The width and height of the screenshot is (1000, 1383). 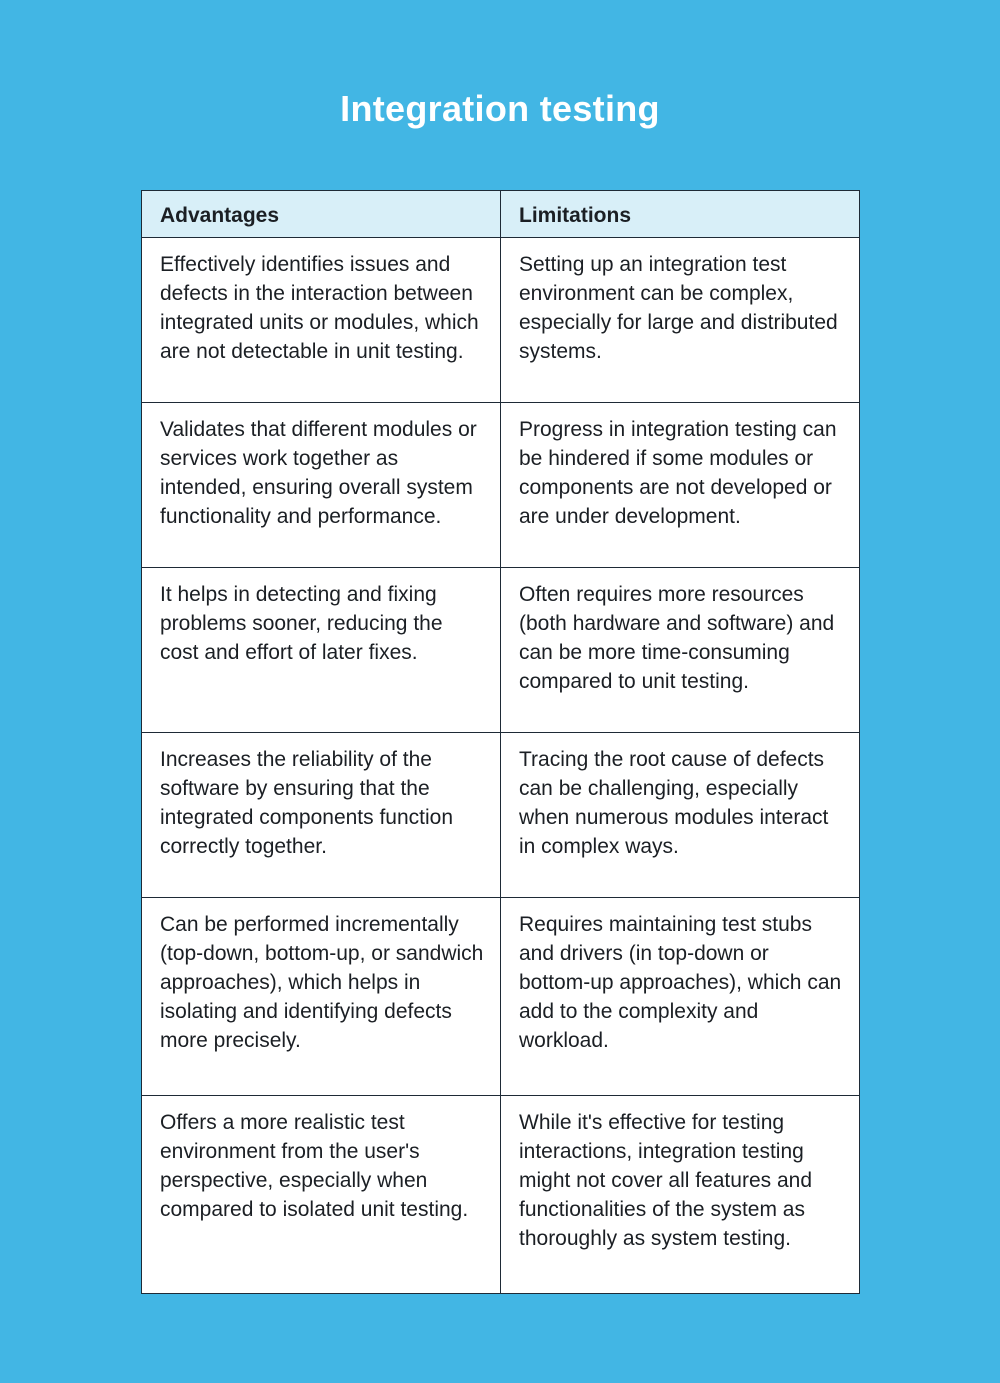 What do you see at coordinates (680, 214) in the screenshot?
I see `header-limitations: Limitations` at bounding box center [680, 214].